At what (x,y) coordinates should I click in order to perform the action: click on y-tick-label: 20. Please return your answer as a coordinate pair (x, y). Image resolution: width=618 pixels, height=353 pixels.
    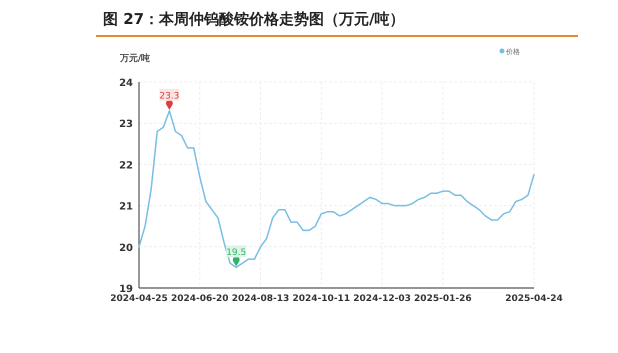
    Looking at the image, I should click on (126, 248).